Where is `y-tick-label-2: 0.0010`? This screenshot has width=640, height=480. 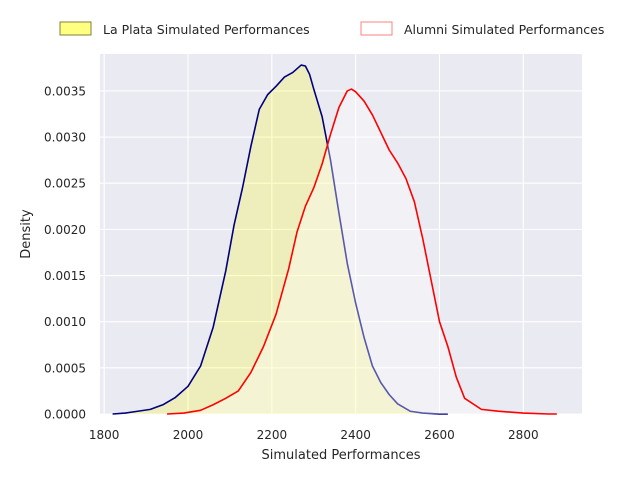 y-tick-label-2: 0.0010 is located at coordinates (65, 322).